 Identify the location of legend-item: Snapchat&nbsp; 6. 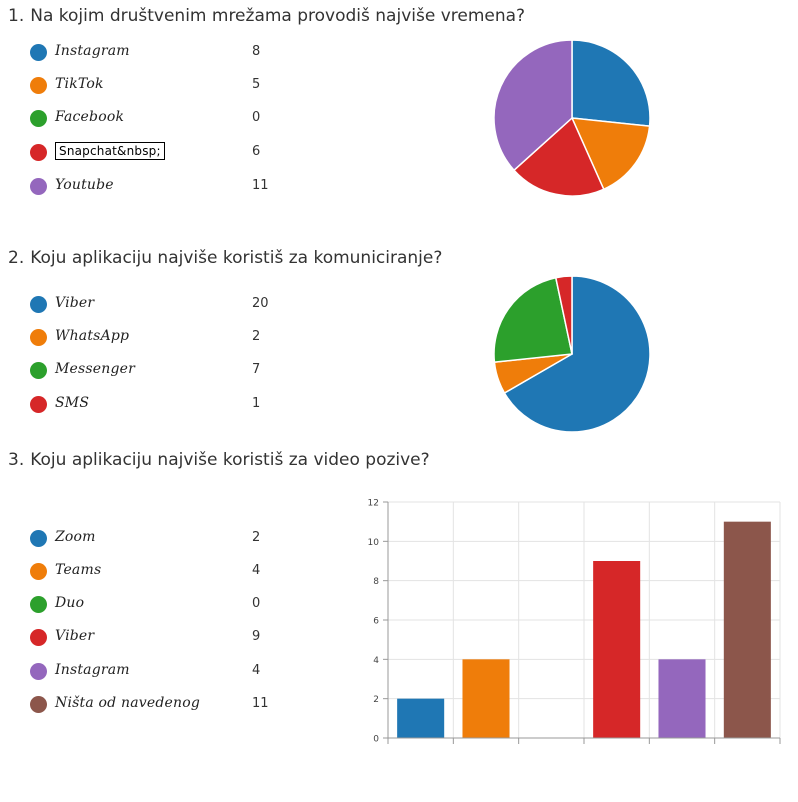
(160, 152).